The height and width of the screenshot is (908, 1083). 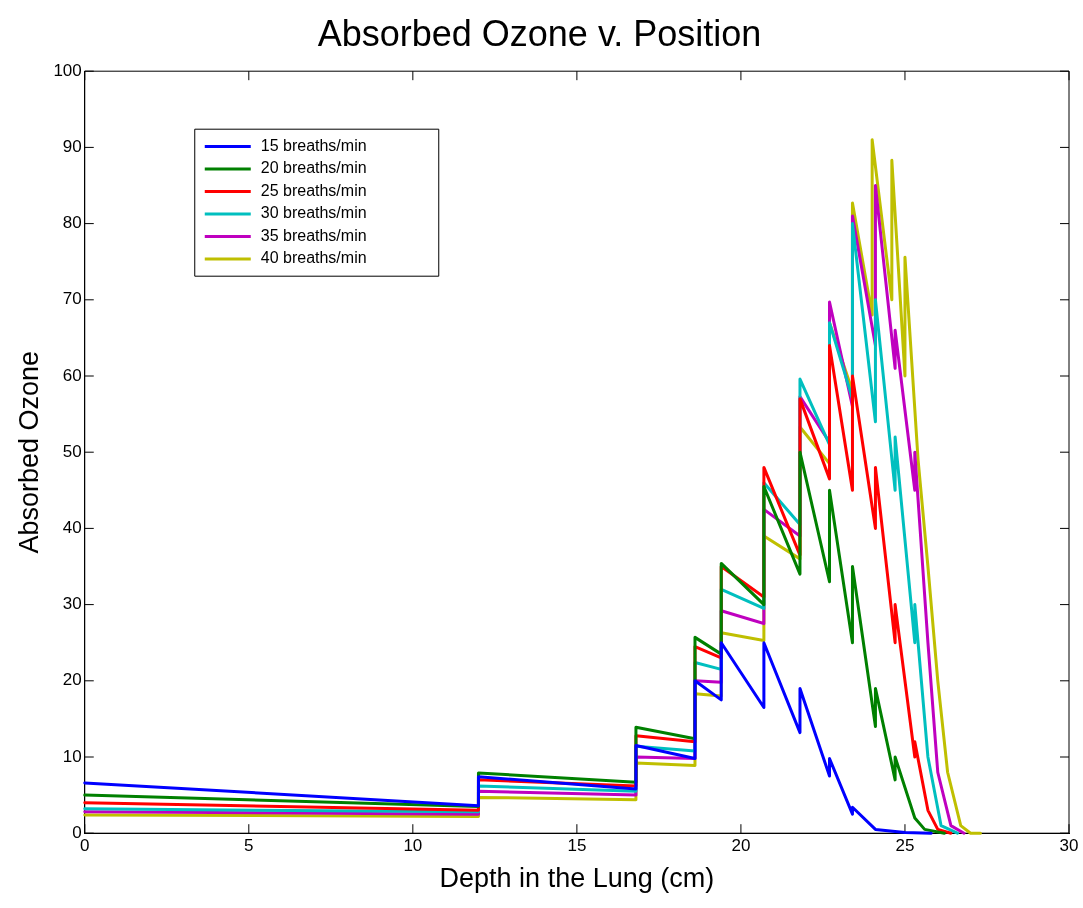 What do you see at coordinates (72, 528) in the screenshot?
I see `y-tick-label: 40` at bounding box center [72, 528].